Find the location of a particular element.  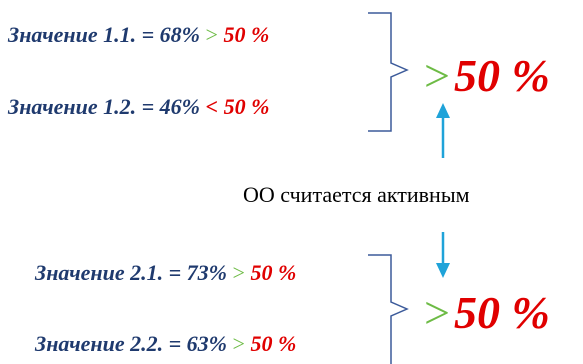

result-1: > 50 % is located at coordinates (487, 76).